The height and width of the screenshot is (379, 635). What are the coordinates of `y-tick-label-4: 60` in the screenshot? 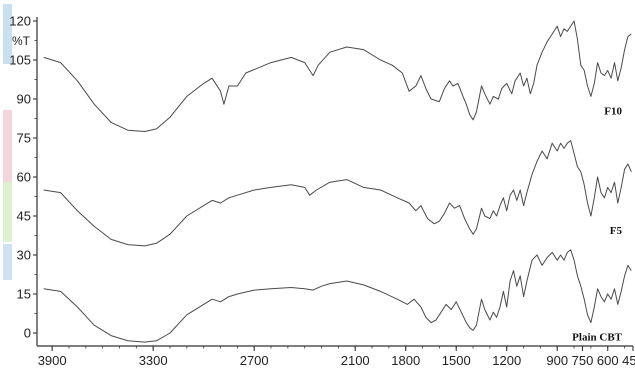 It's located at (24, 177).